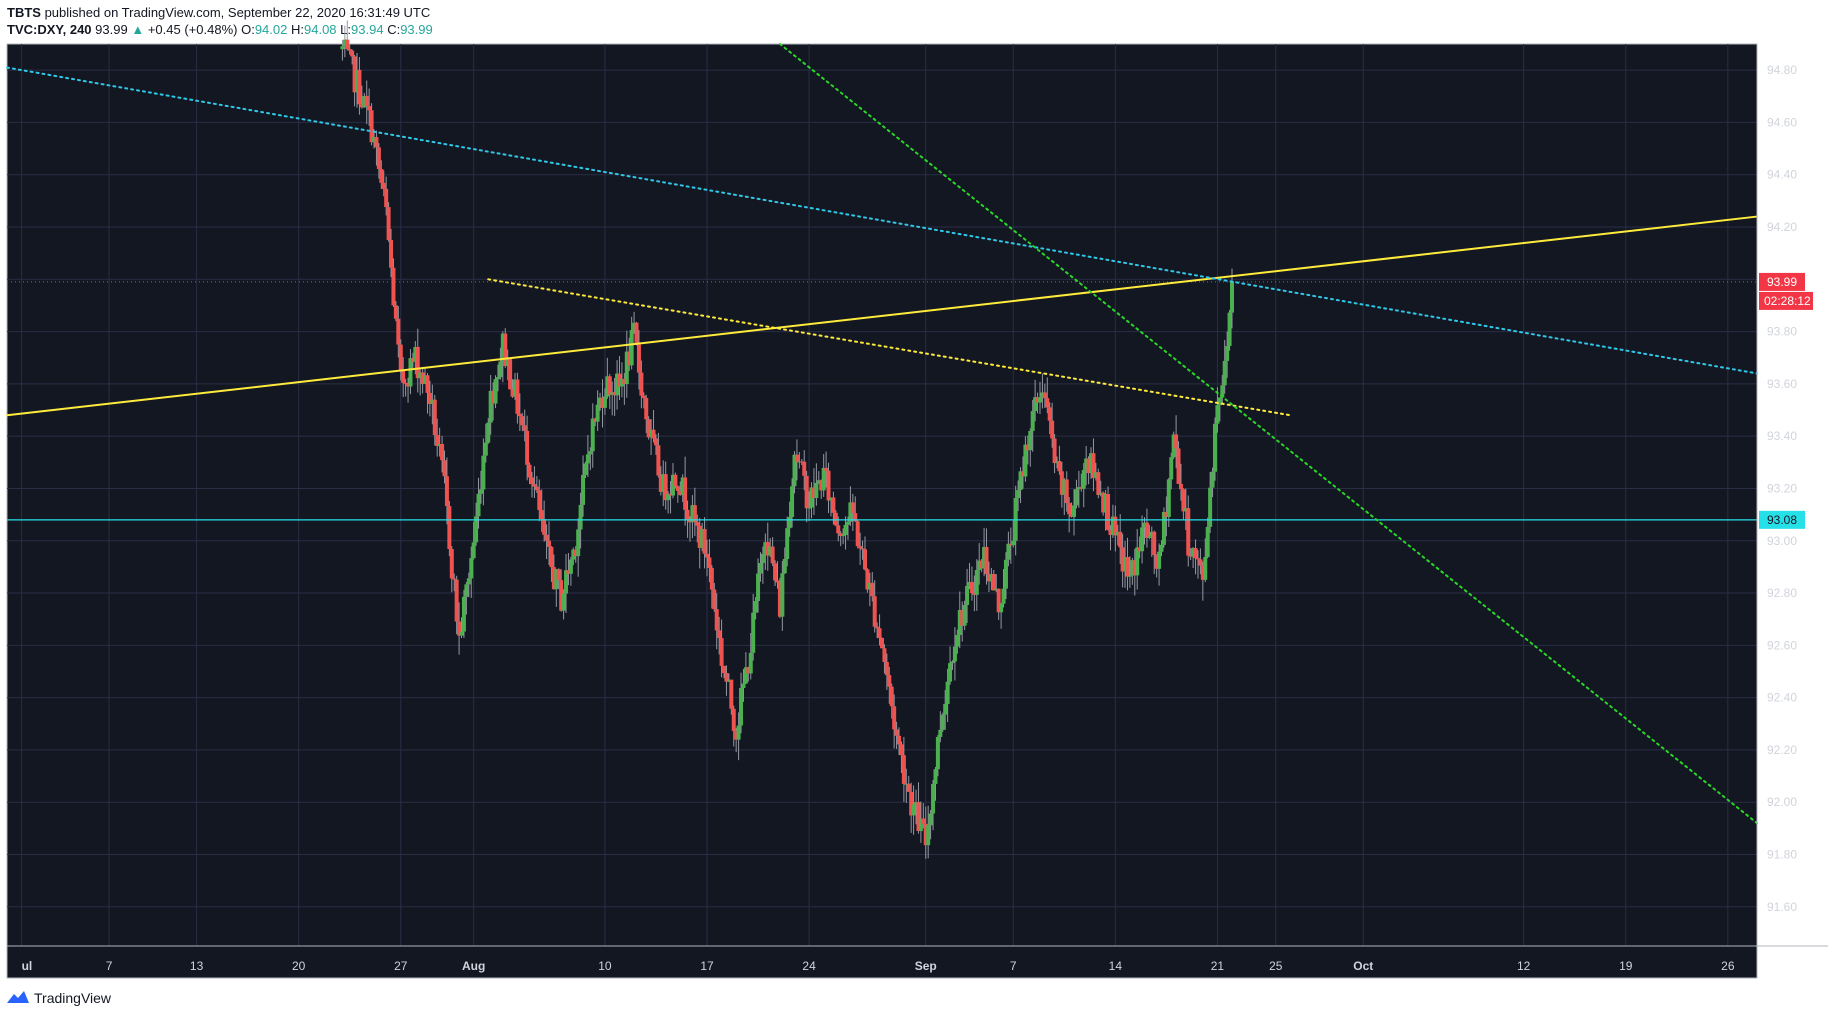 The image size is (1828, 1015). What do you see at coordinates (1782, 436) in the screenshot?
I see `price-tick-label: 93.40` at bounding box center [1782, 436].